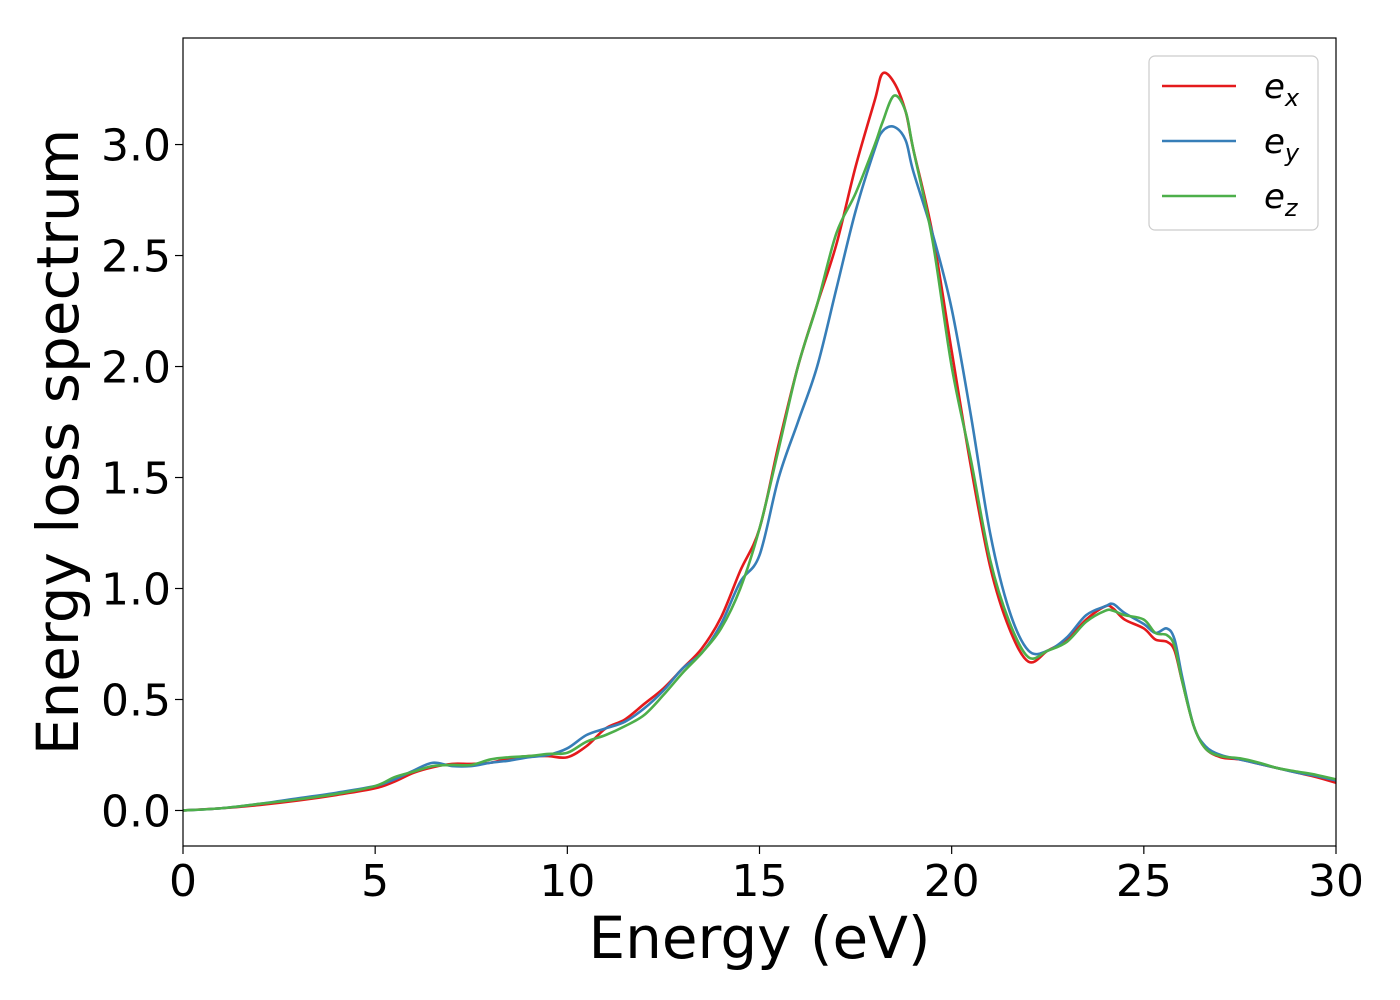 Image resolution: width=1400 pixels, height=1000 pixels. Describe the element at coordinates (58, 442) in the screenshot. I see `y-axis-label: Energy loss spectrum` at that location.